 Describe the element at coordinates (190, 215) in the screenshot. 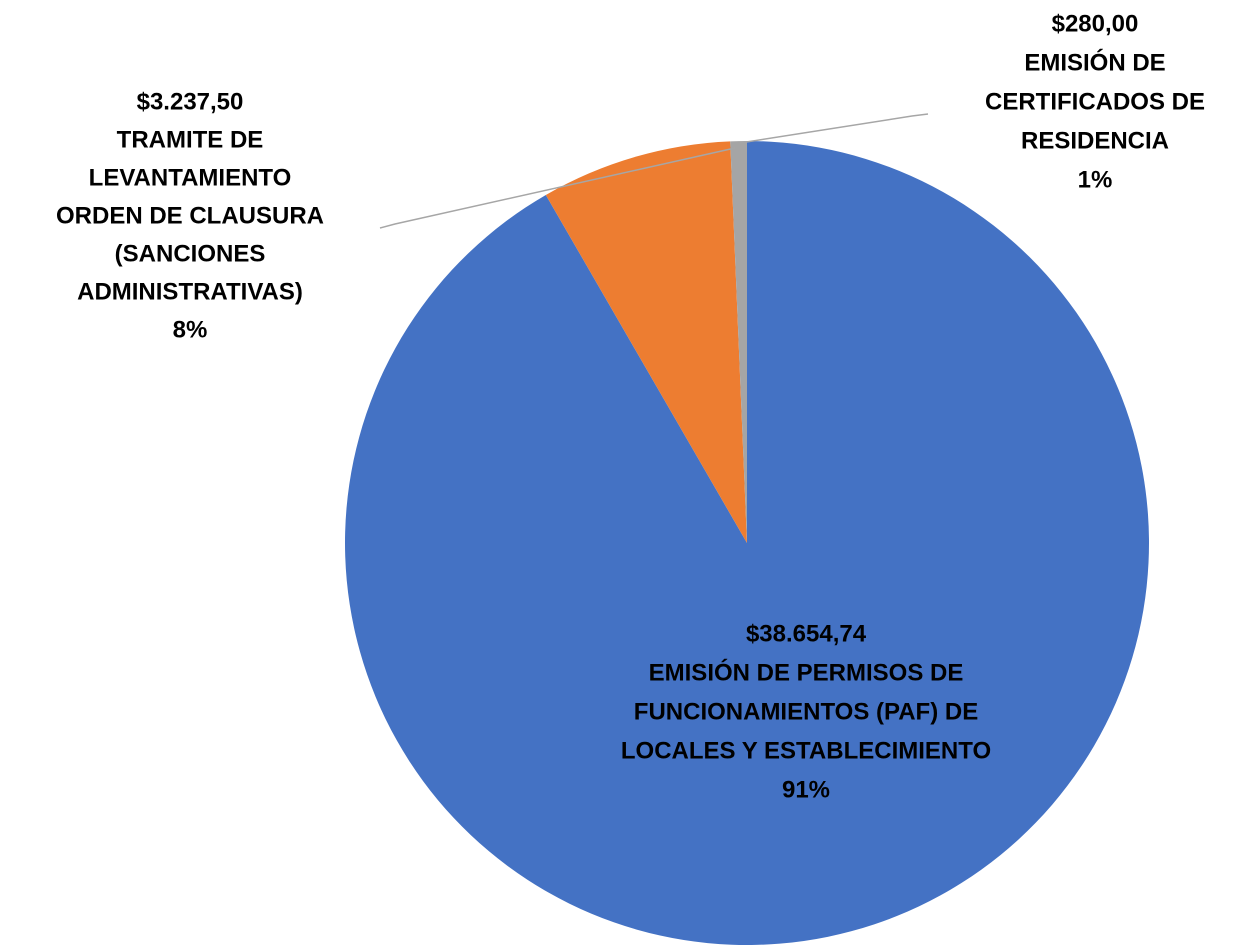

I see `category-label: ORDEN DE CLAUSURA` at that location.